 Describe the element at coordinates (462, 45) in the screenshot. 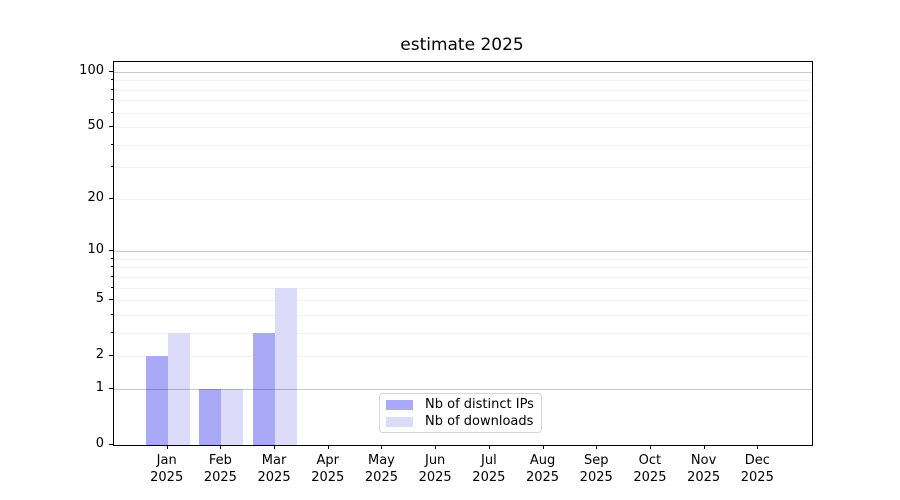

I see `chart-title: estimate 2025` at that location.